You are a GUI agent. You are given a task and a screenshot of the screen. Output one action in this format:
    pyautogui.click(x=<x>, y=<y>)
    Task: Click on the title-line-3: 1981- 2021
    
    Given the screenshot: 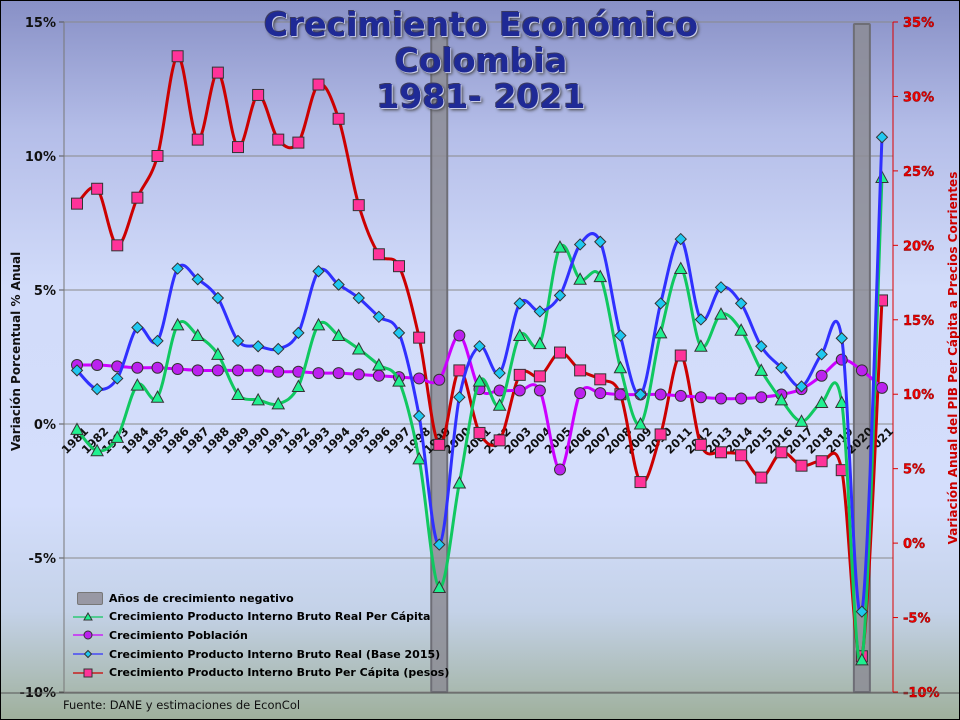 What is the action you would take?
    pyautogui.click(x=481, y=96)
    